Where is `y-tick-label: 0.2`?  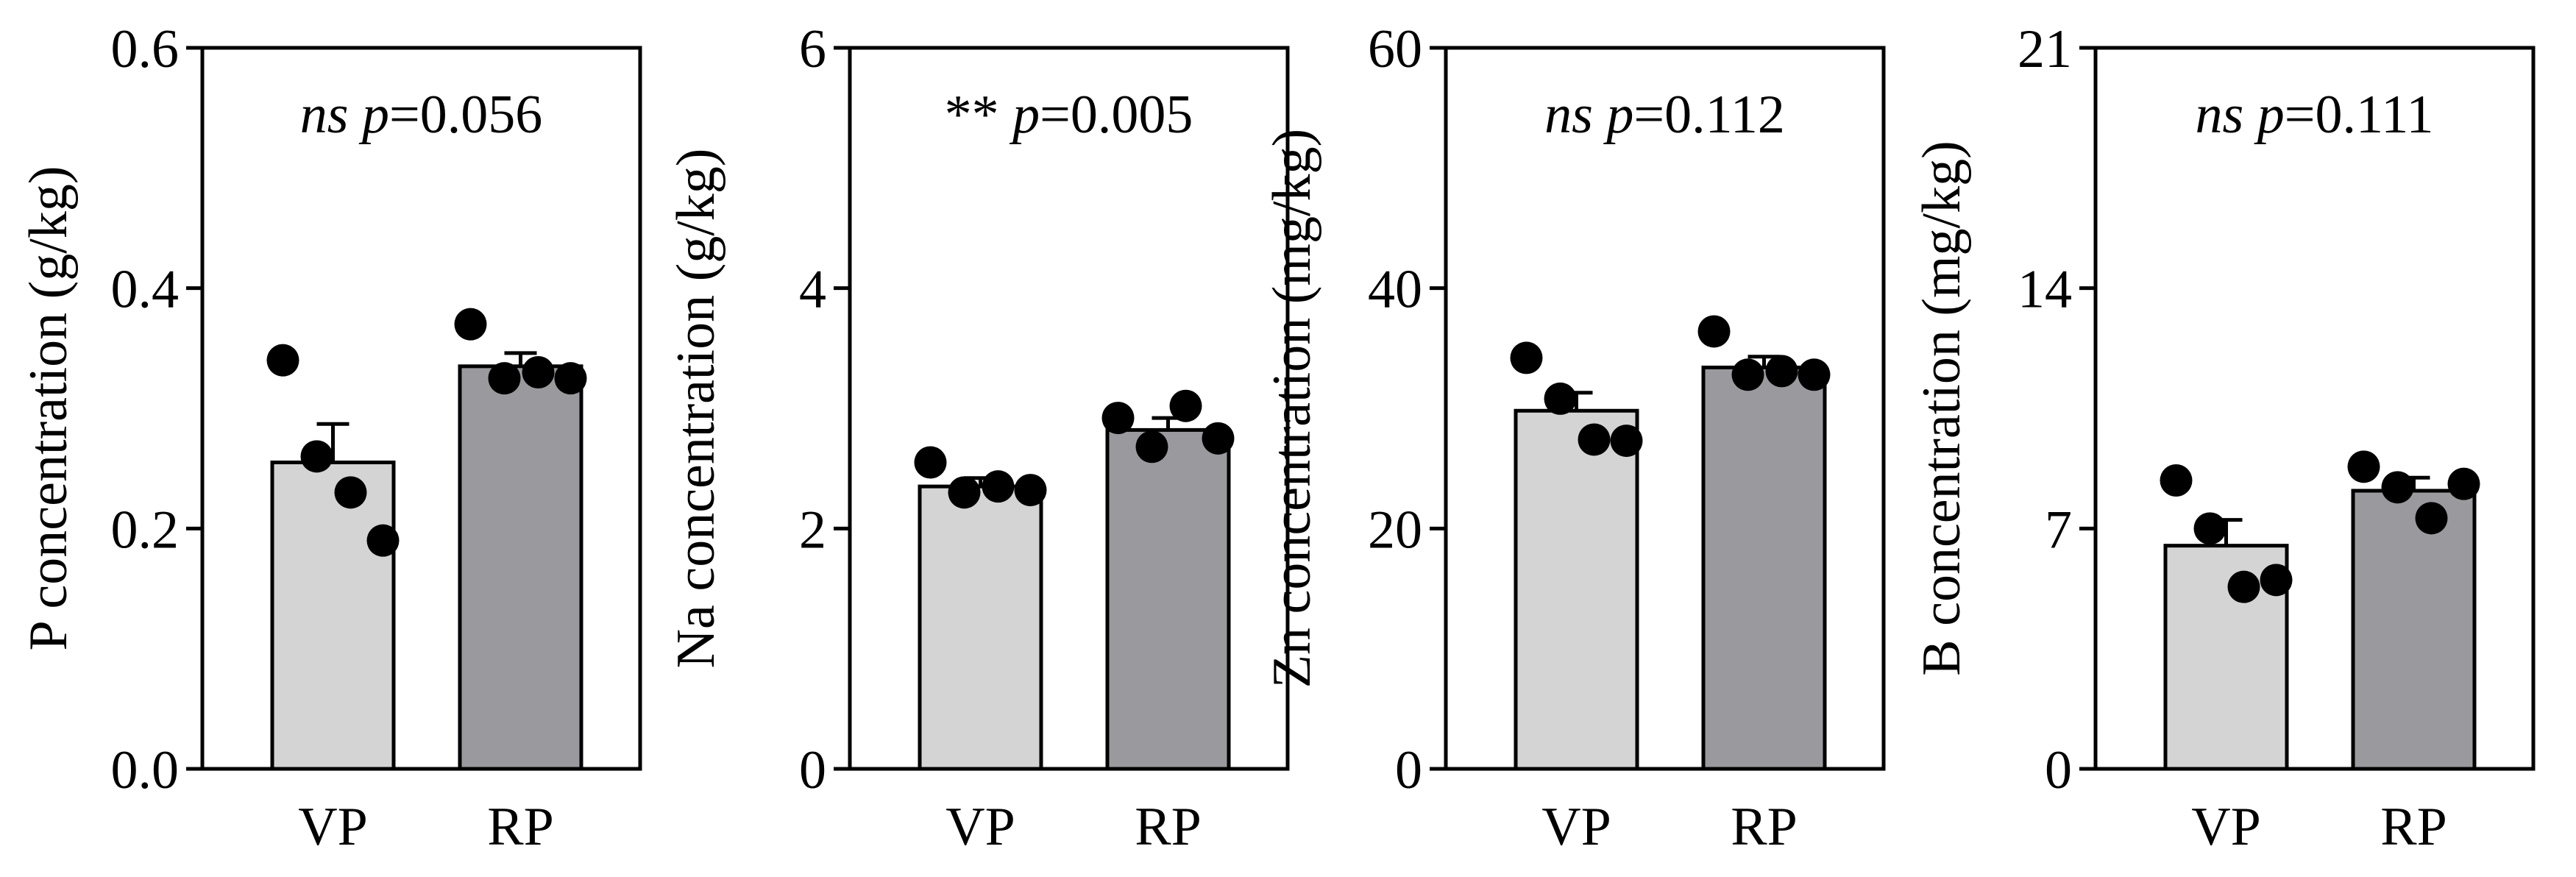 y-tick-label: 0.2 is located at coordinates (145, 530).